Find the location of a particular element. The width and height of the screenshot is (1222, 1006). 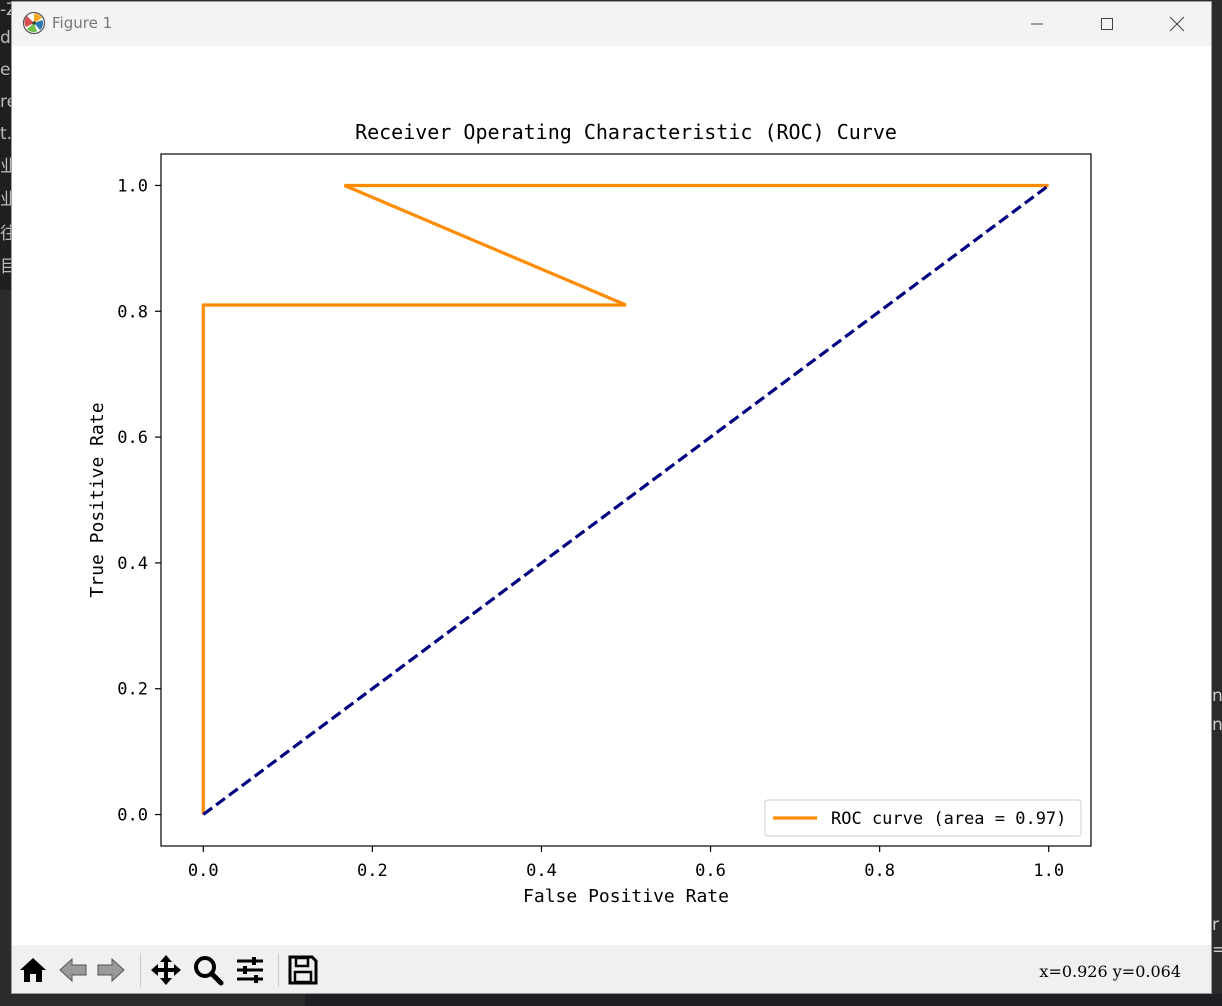

minimize-icon is located at coordinates (1037, 24).